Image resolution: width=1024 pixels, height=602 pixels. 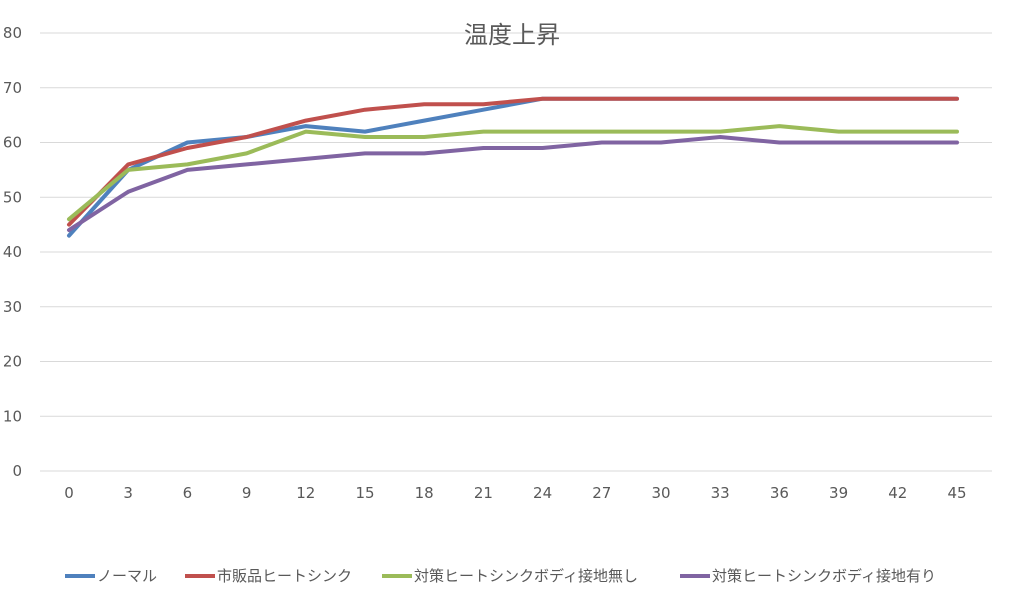 I want to click on legend-label: 対策ヒートシンクボディ接地有り, so click(x=824, y=576).